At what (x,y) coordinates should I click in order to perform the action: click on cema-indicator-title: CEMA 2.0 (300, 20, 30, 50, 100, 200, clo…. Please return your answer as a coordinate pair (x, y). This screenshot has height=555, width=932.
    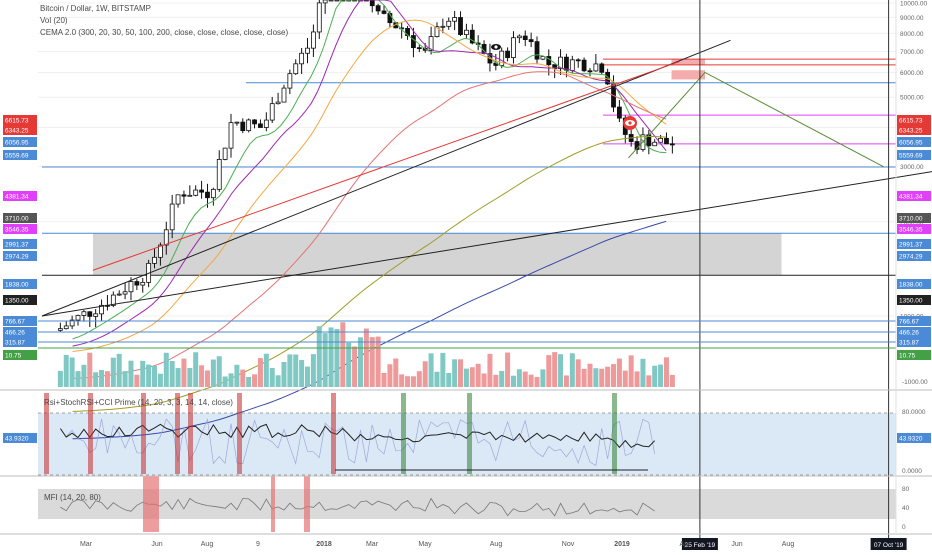
    Looking at the image, I should click on (164, 32).